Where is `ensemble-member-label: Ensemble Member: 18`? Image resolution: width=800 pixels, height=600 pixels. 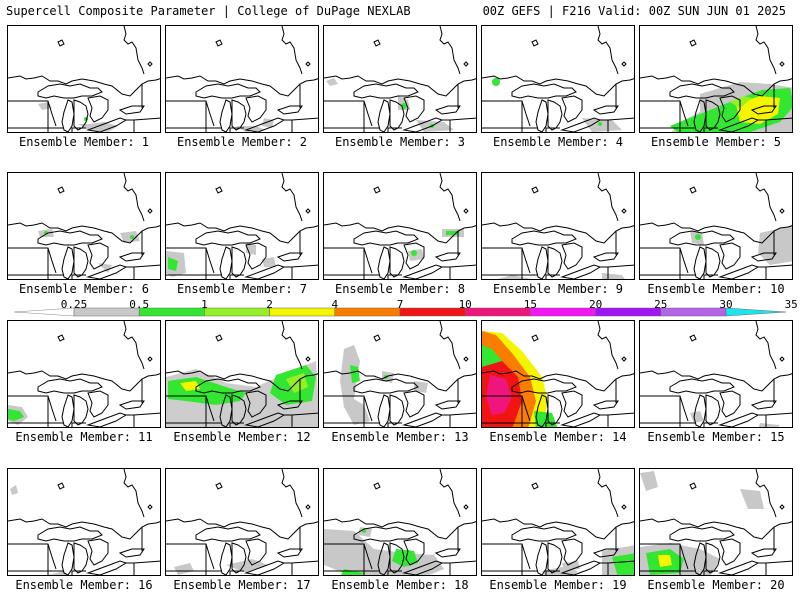
ensemble-member-label: Ensemble Member: 18 is located at coordinates (400, 585).